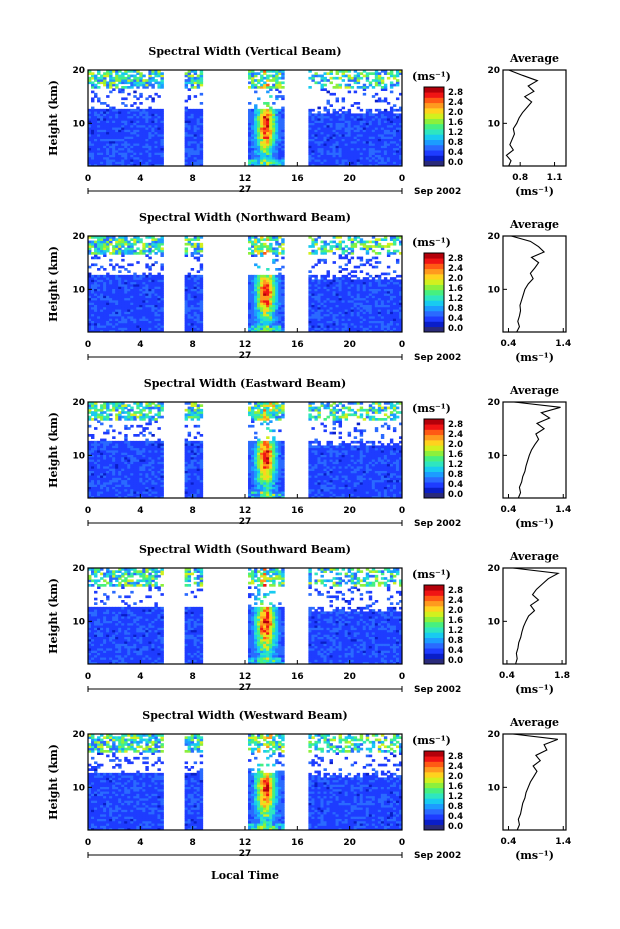  What do you see at coordinates (455, 309) in the screenshot?
I see `colorbar-tick-label: 0.8` at bounding box center [455, 309].